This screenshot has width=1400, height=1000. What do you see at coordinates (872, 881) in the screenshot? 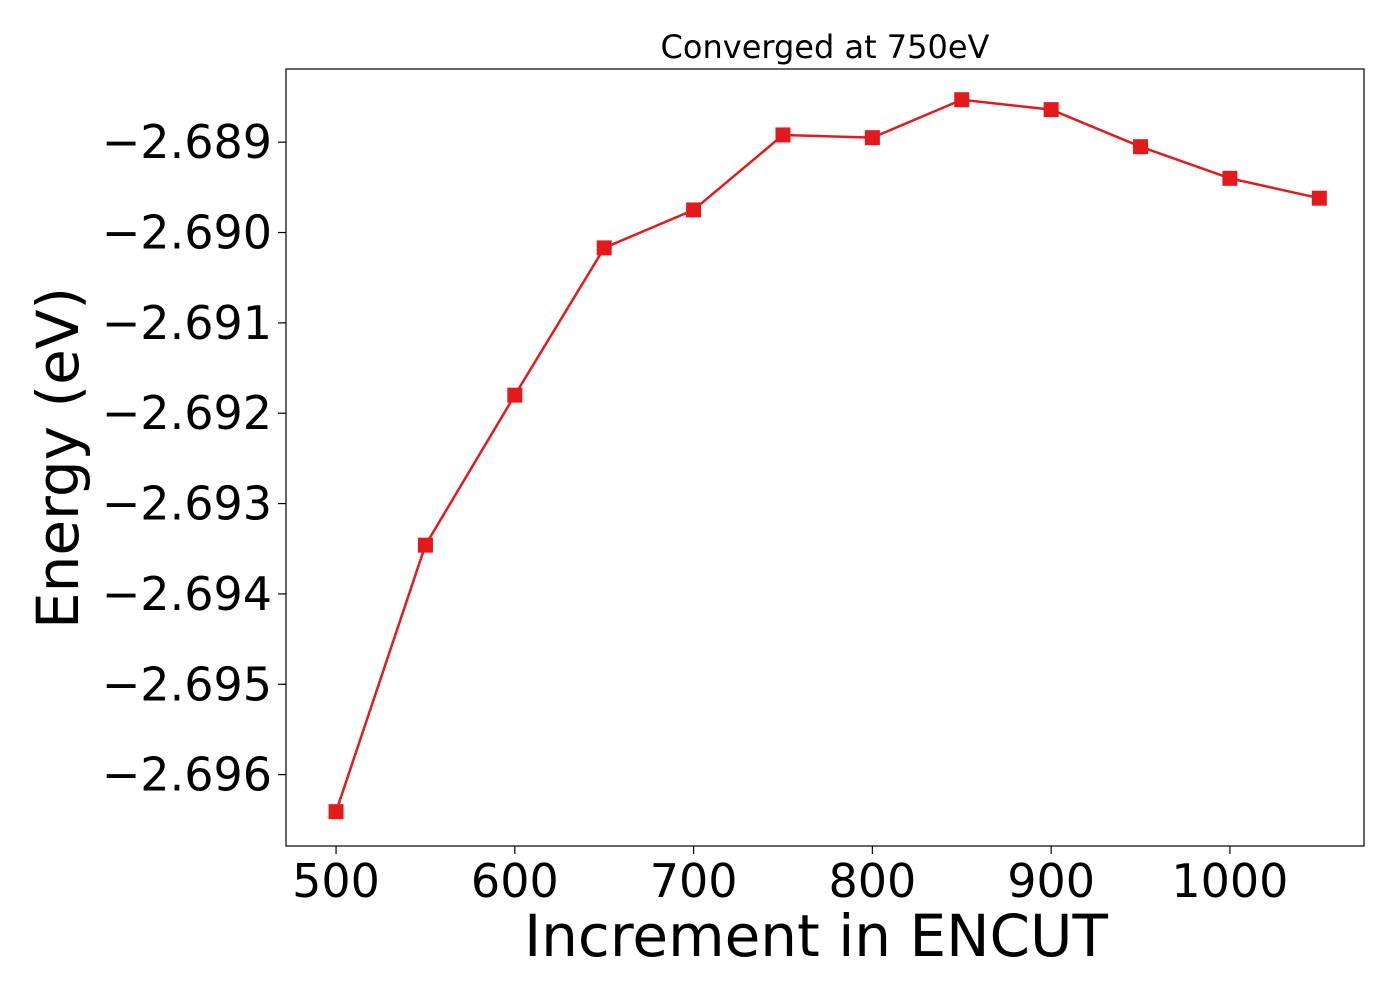
I see `x-tick-label: 800` at bounding box center [872, 881].